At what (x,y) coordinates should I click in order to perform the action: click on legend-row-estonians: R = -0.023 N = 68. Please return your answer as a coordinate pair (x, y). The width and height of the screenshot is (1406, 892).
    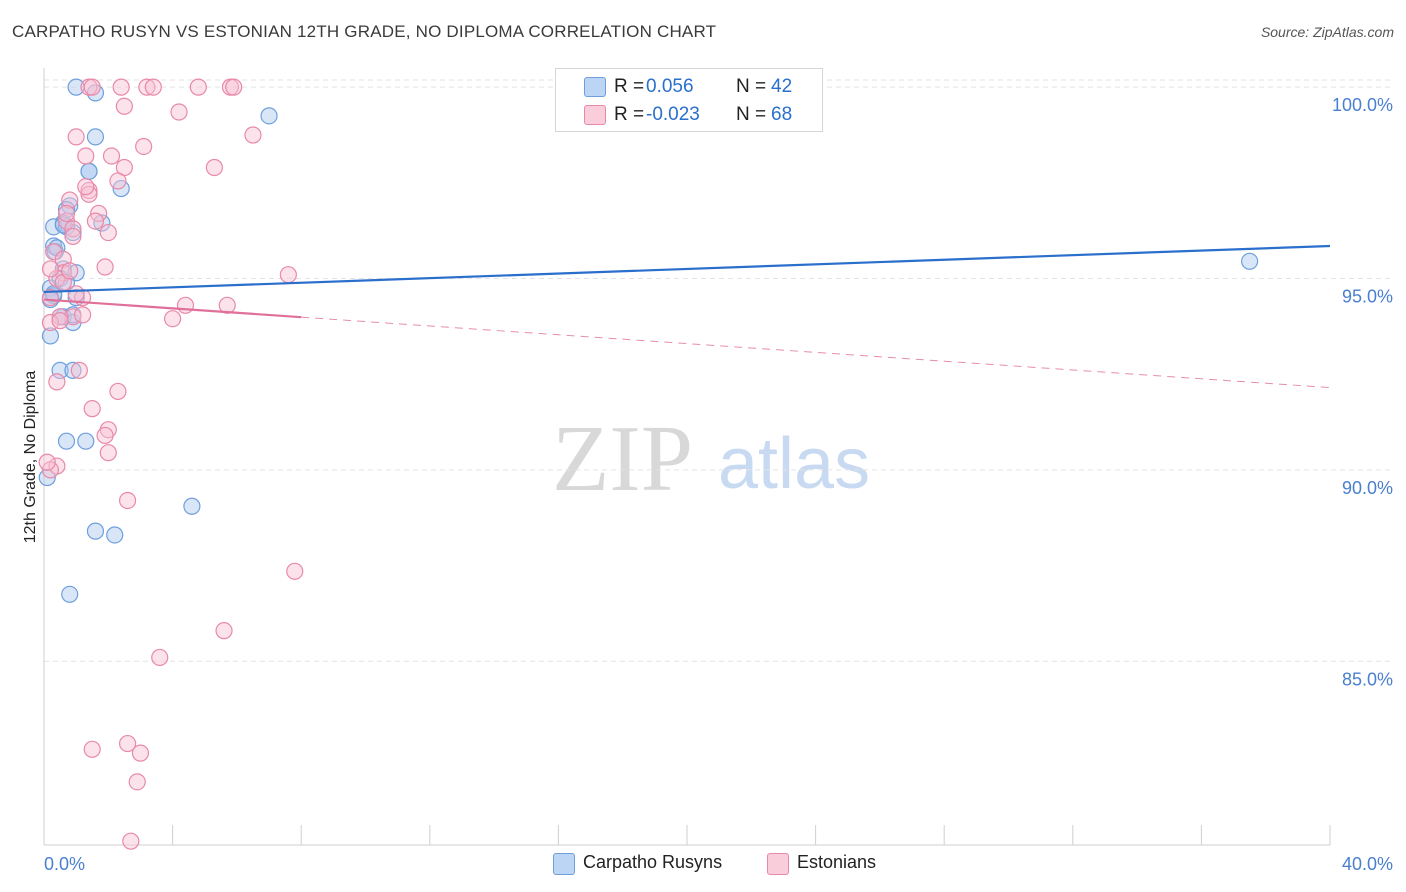
    Looking at the image, I should click on (689, 115).